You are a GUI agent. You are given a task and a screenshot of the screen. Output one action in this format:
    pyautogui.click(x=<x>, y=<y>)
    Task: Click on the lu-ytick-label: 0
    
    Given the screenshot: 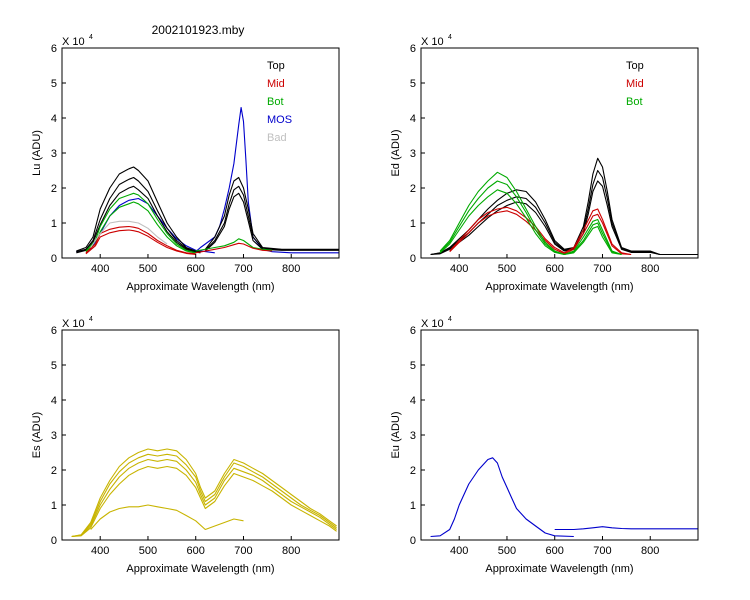 What is the action you would take?
    pyautogui.click(x=54, y=259)
    